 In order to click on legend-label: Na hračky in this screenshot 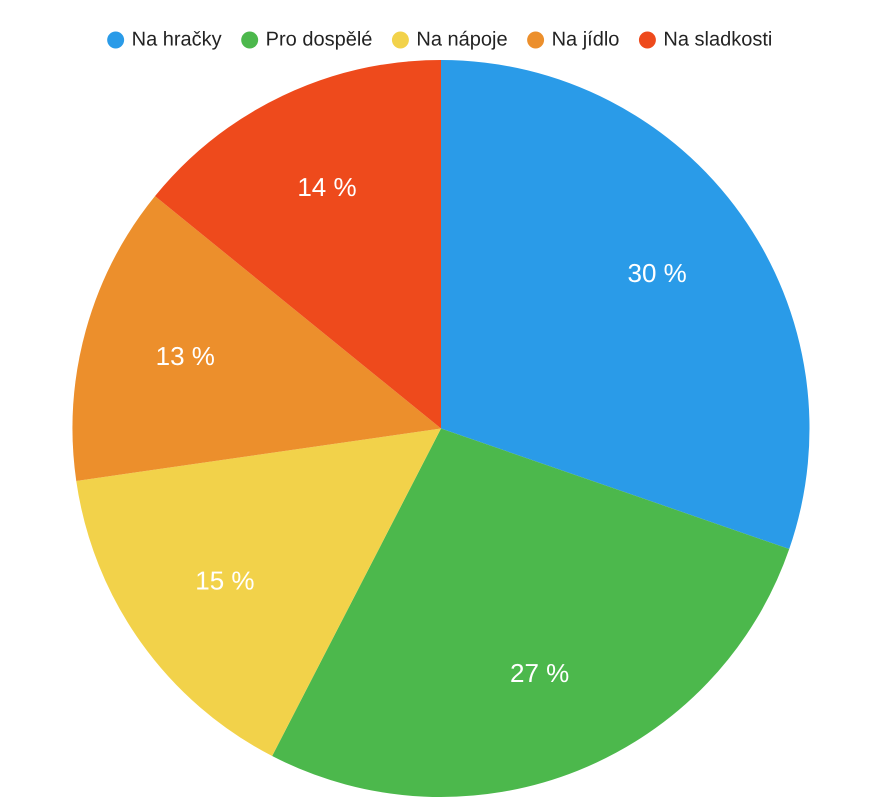, I will do `click(177, 39)`.